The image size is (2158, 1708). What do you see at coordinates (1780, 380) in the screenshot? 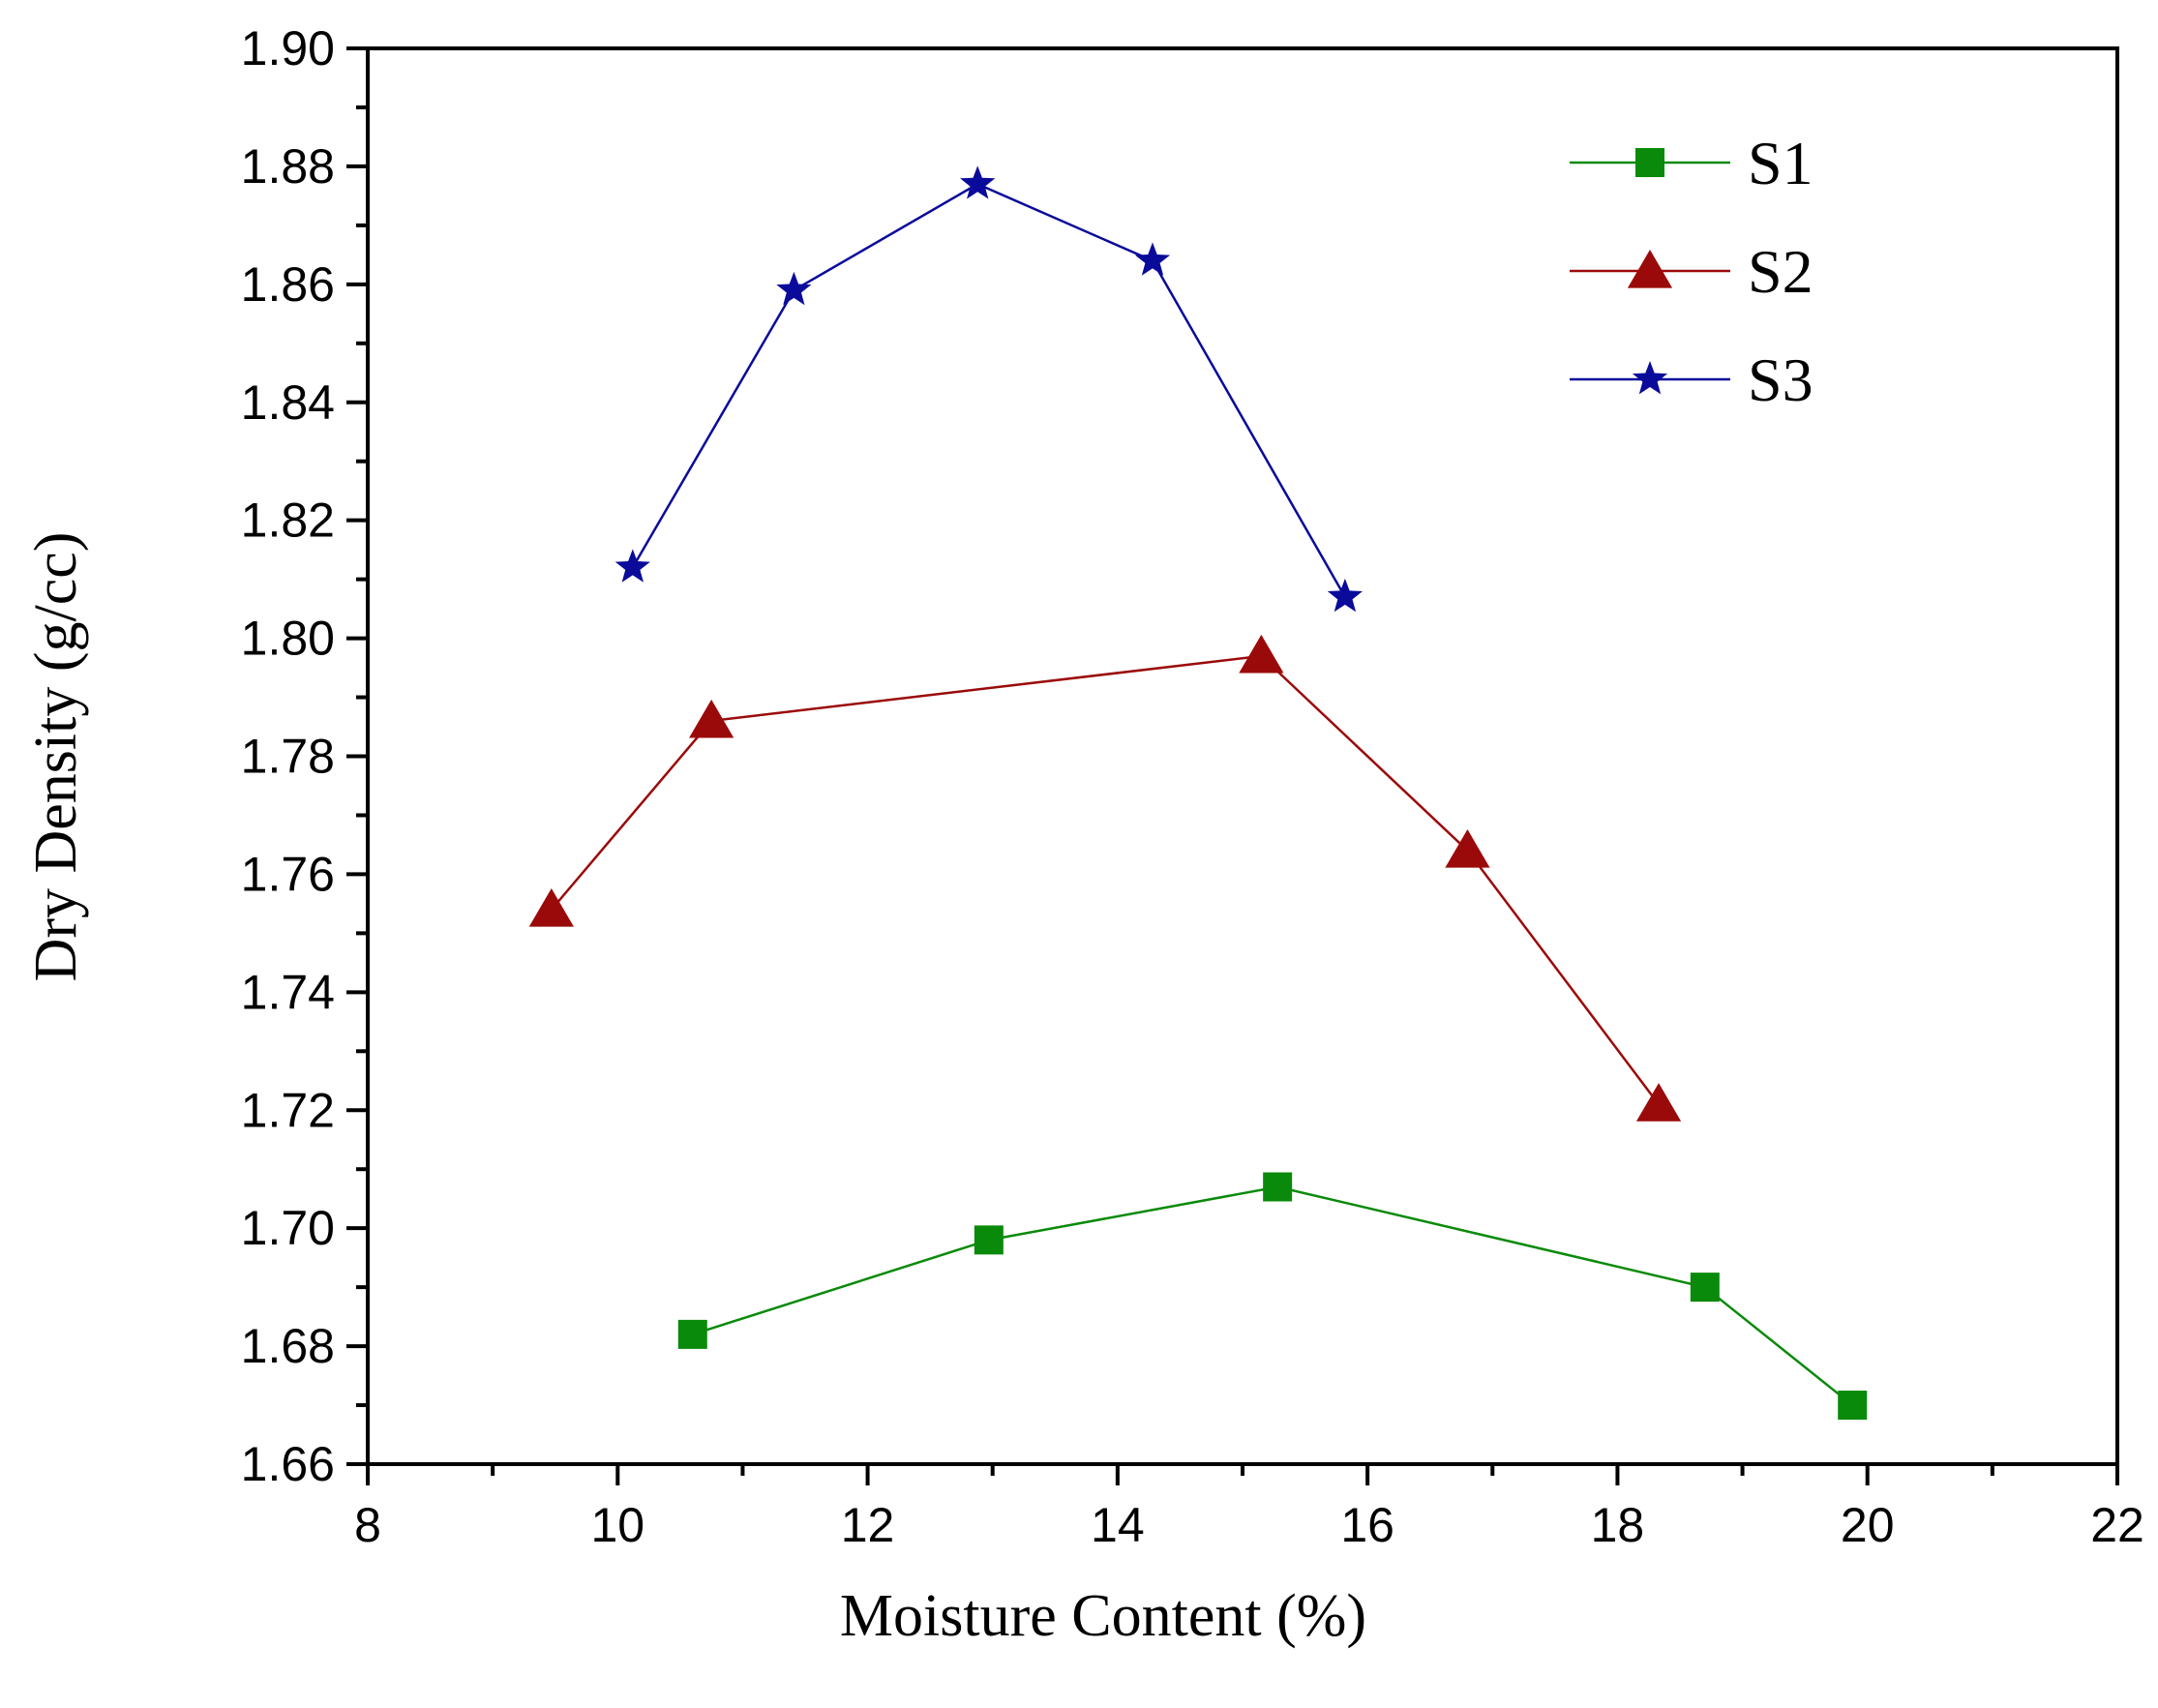
I see `legend-label: S3` at bounding box center [1780, 380].